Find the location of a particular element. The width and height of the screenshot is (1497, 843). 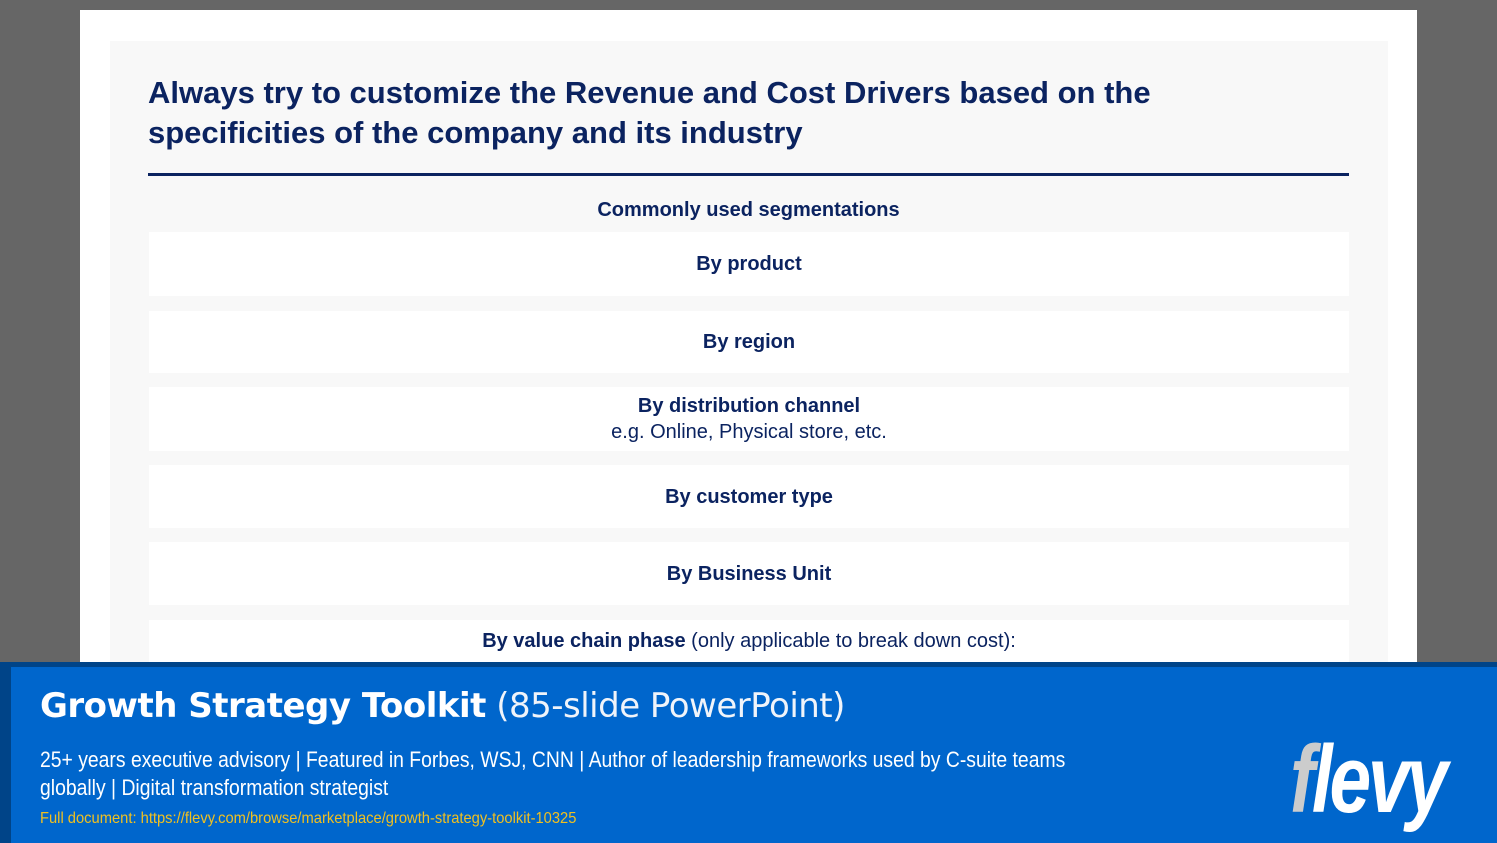

segment-by-product: By product is located at coordinates (749, 264).